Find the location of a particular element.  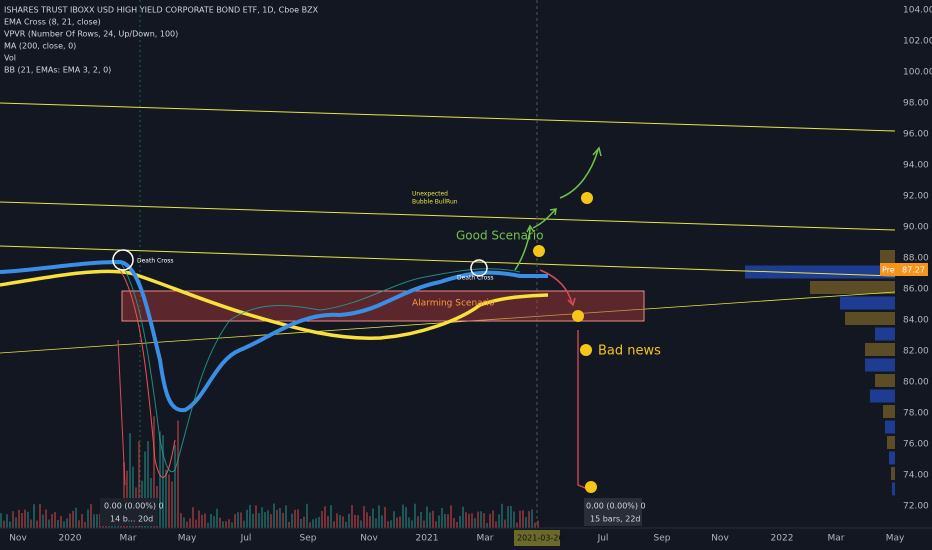

crosshair-label: 2021-03-26 is located at coordinates (540, 538).